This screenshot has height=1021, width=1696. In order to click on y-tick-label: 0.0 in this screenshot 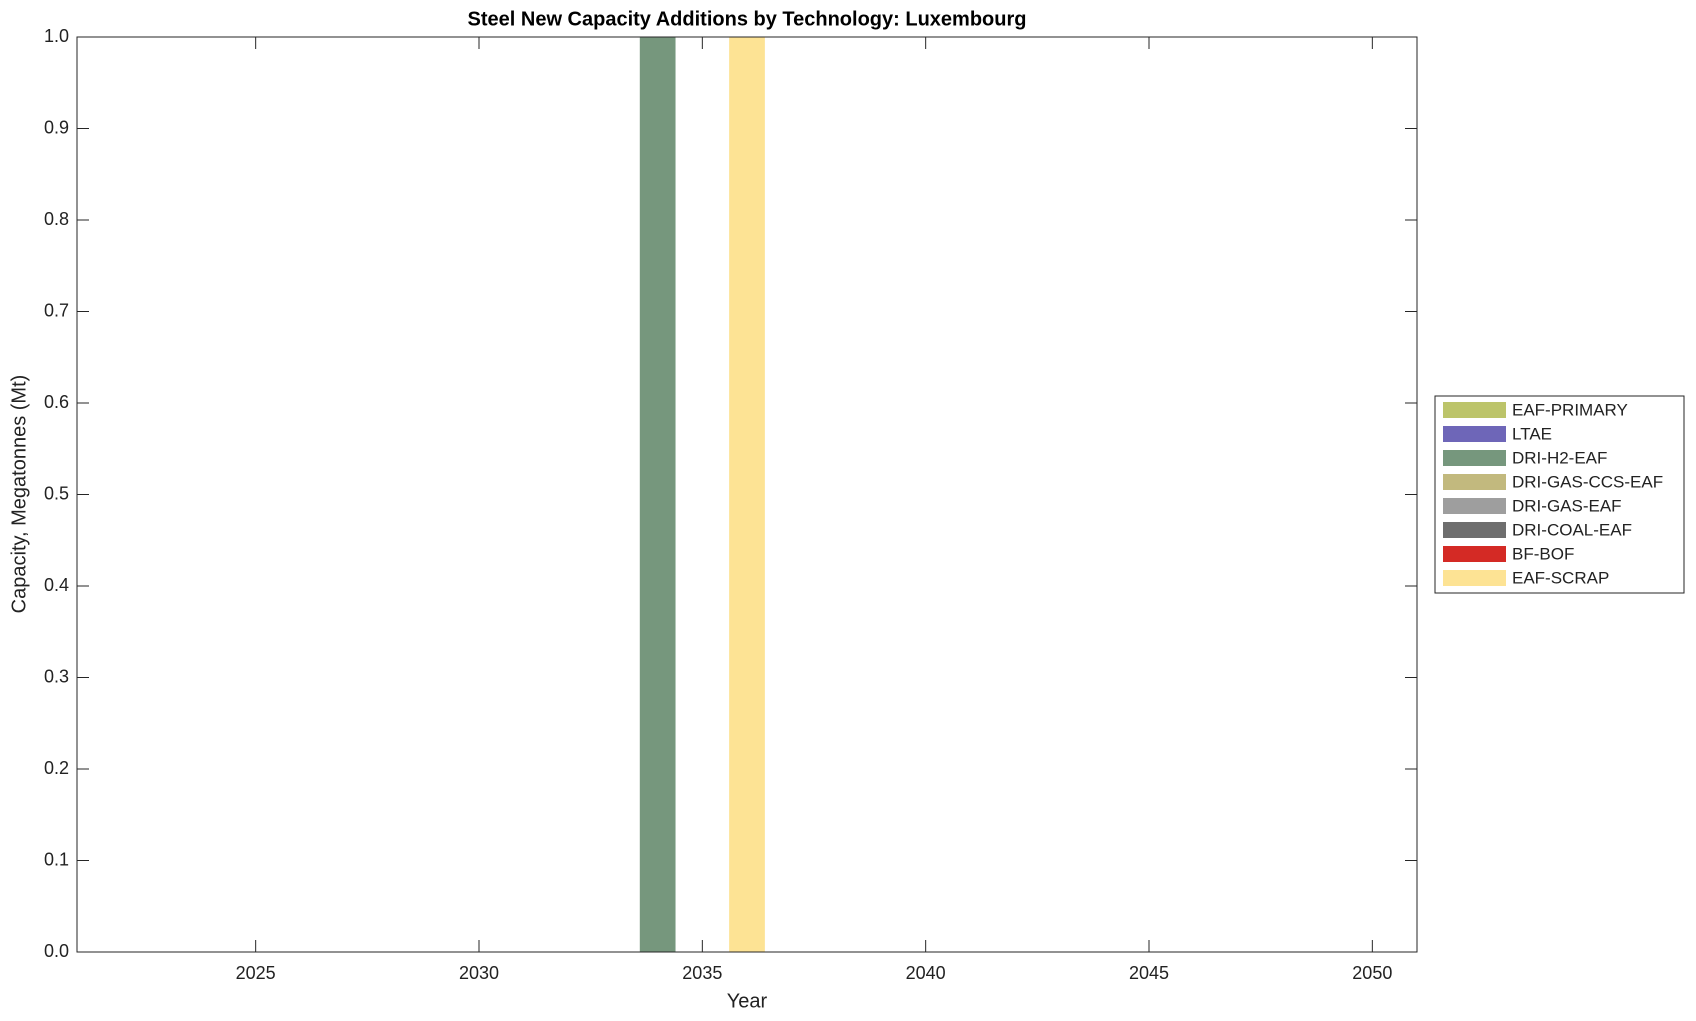, I will do `click(56, 951)`.